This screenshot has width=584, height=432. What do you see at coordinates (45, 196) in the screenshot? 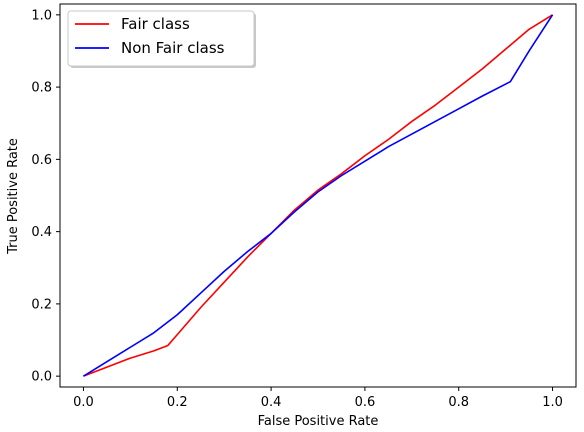
I see `y-axis: 0.0 0.2 0.4 0.6 0.8 1.0` at bounding box center [45, 196].